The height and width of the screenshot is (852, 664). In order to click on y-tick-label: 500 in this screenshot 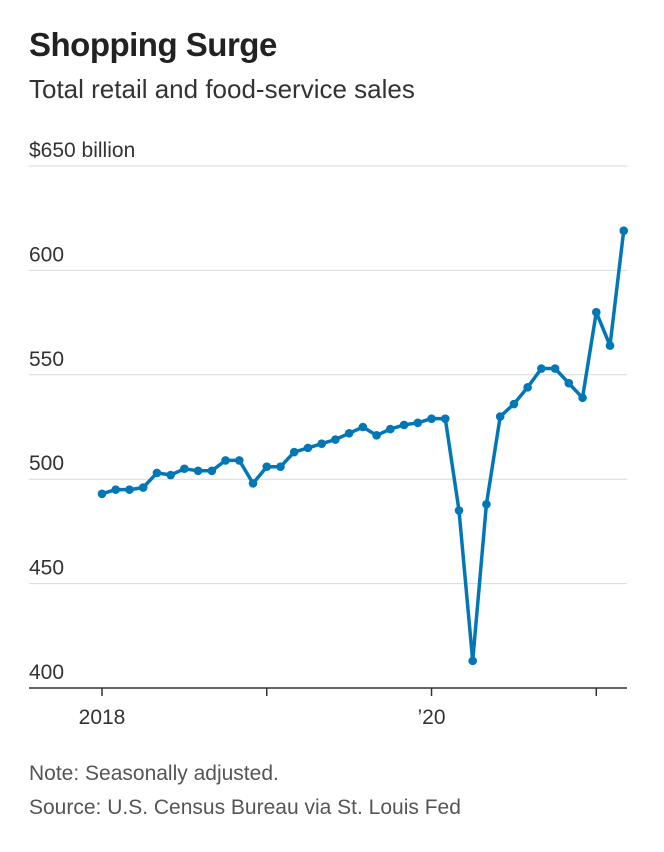, I will do `click(46, 463)`.